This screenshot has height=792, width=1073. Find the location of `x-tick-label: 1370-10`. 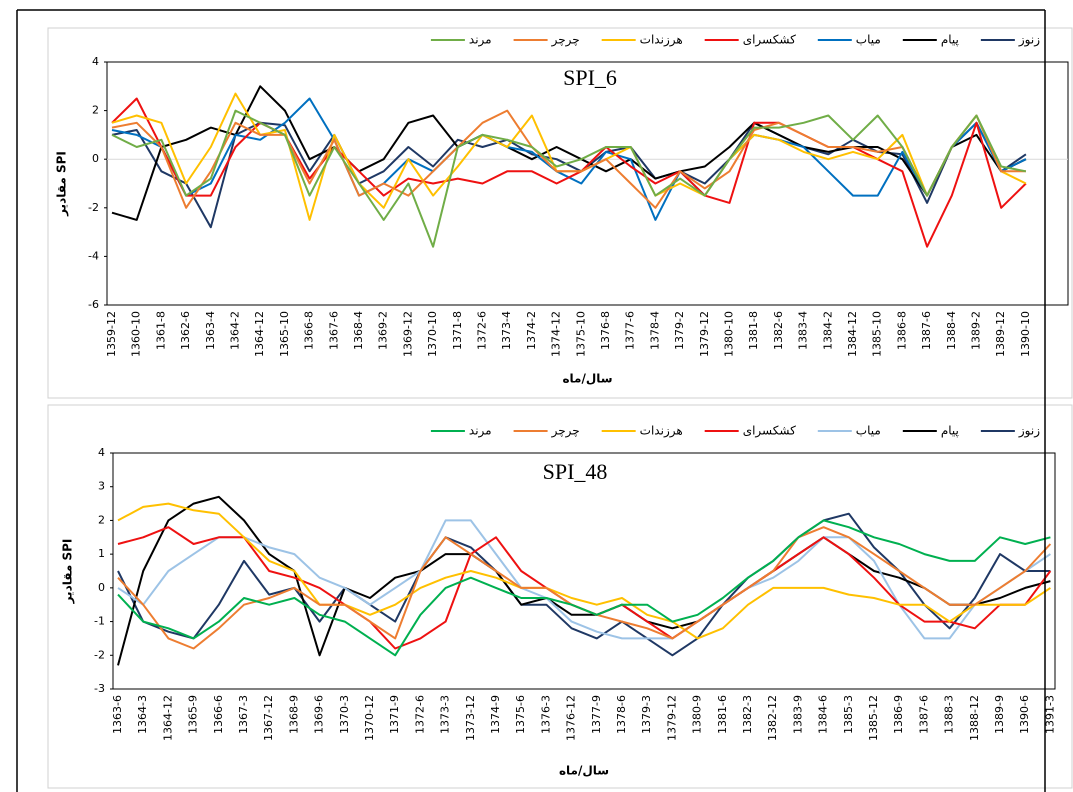

x-tick-label: 1370-10 is located at coordinates (432, 334).